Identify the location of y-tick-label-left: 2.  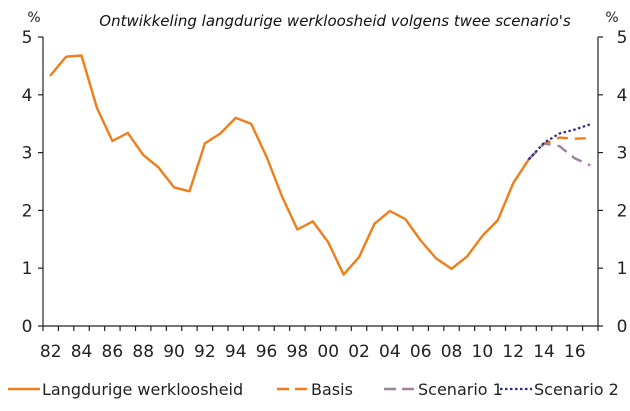
(27, 211).